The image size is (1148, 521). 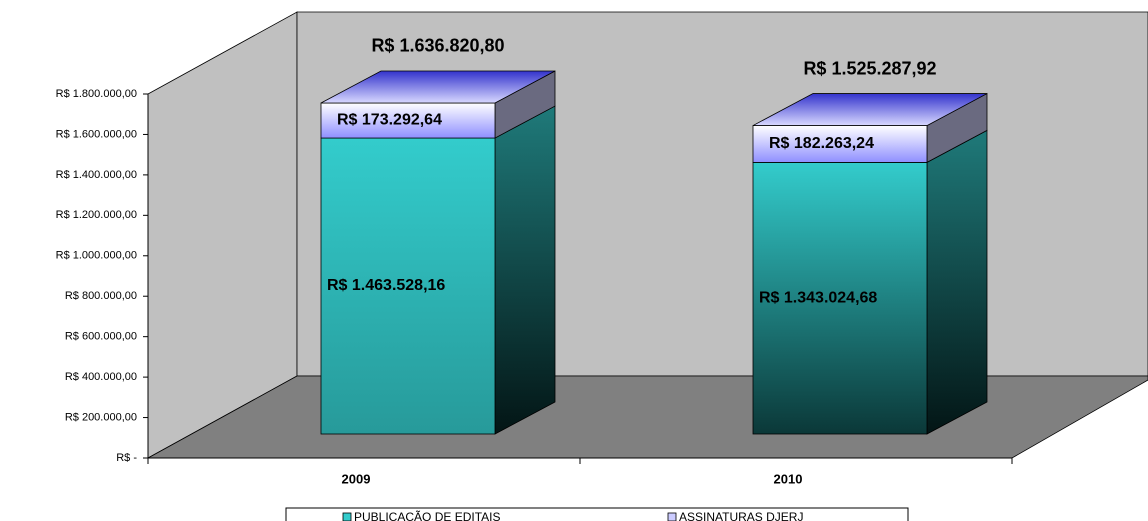 What do you see at coordinates (869, 68) in the screenshot?
I see `total-label: R$ 1.525.287,92` at bounding box center [869, 68].